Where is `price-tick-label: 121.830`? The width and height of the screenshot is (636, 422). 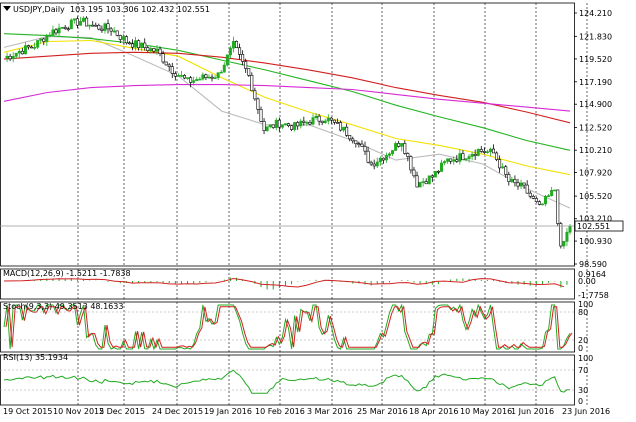
price-tick-label: 121.830 is located at coordinates (595, 36).